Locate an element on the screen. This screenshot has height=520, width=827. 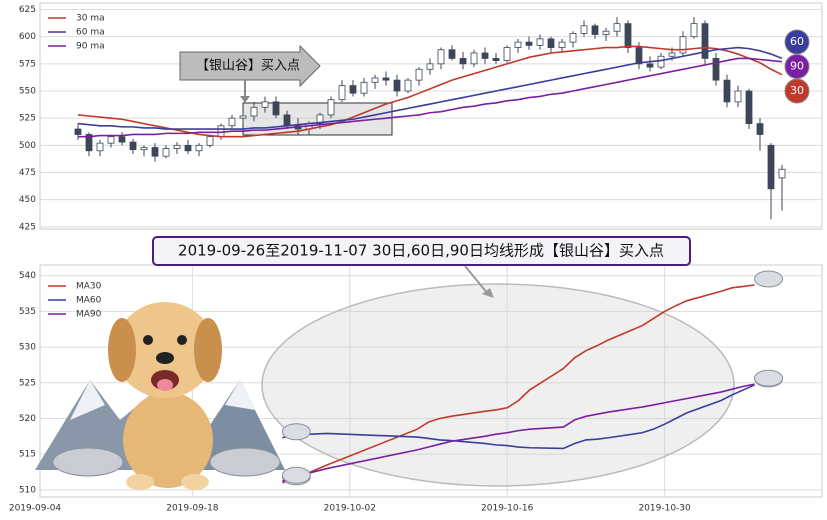
dog-body is located at coordinates (168, 440).